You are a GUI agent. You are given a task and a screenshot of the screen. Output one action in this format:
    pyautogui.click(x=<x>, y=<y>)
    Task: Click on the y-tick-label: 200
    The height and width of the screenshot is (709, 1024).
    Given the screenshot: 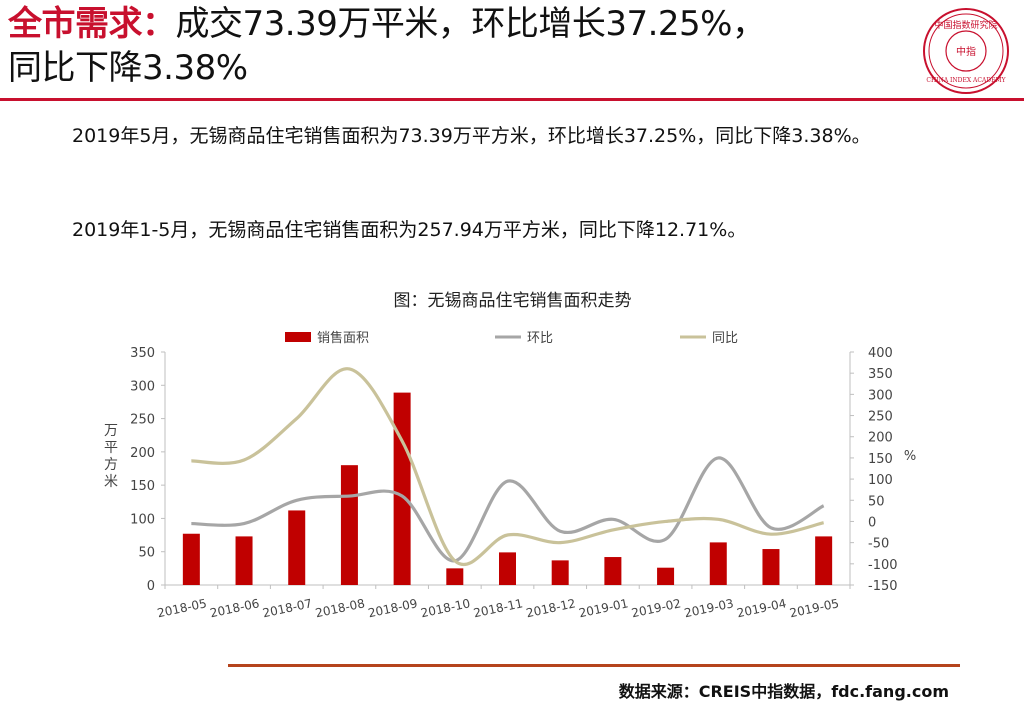 What is the action you would take?
    pyautogui.click(x=142, y=453)
    